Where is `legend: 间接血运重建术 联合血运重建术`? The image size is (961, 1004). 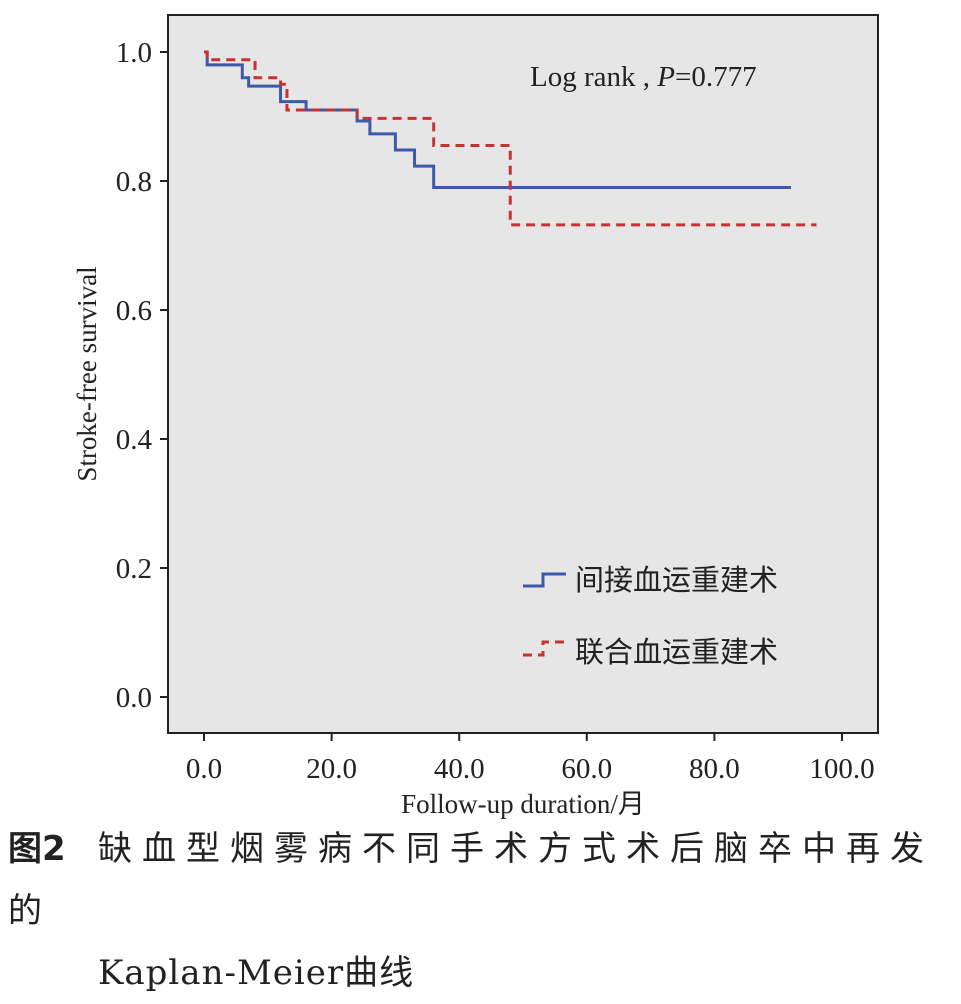
legend: 间接血运重建术 联合血运重建术 is located at coordinates (650, 616).